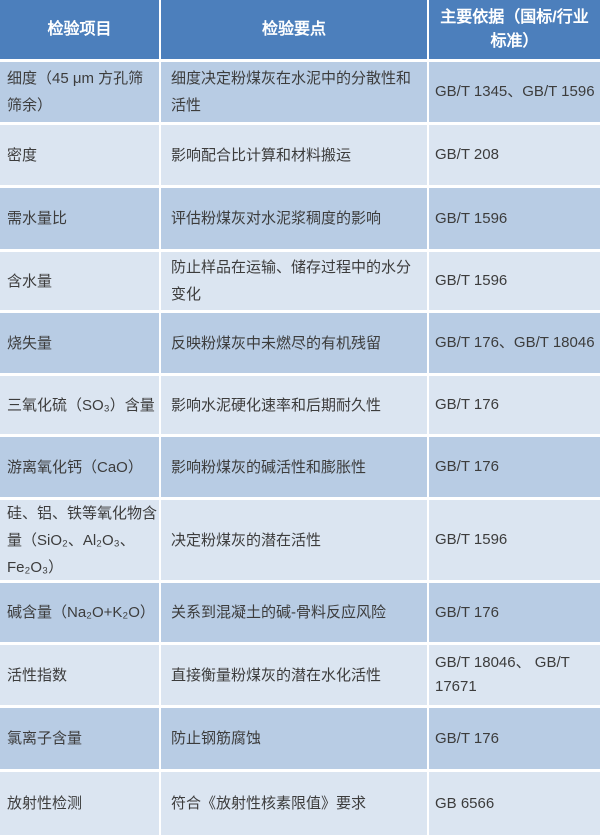 This screenshot has height=835, width=600. Describe the element at coordinates (295, 468) in the screenshot. I see `table-row-6-point-cell: 影响粉煤灰的碱活性和膨胀性` at that location.